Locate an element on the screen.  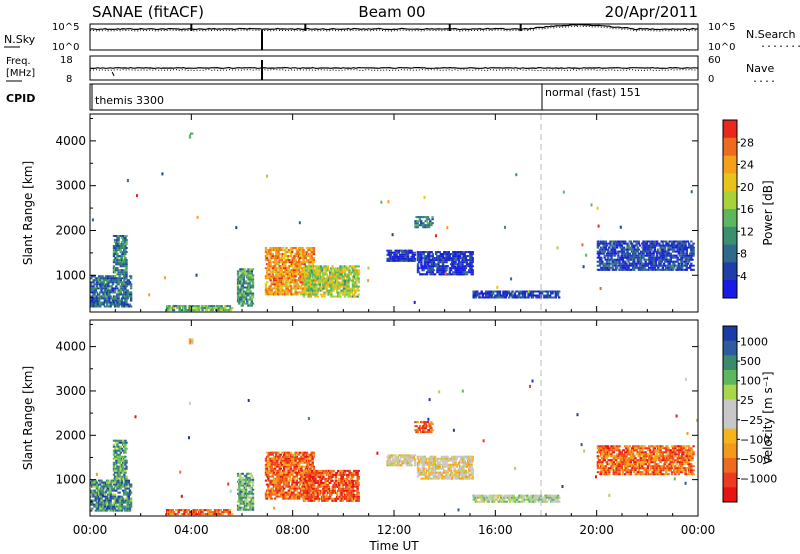
colorbar-tick-label: 20 is located at coordinates (747, 187).